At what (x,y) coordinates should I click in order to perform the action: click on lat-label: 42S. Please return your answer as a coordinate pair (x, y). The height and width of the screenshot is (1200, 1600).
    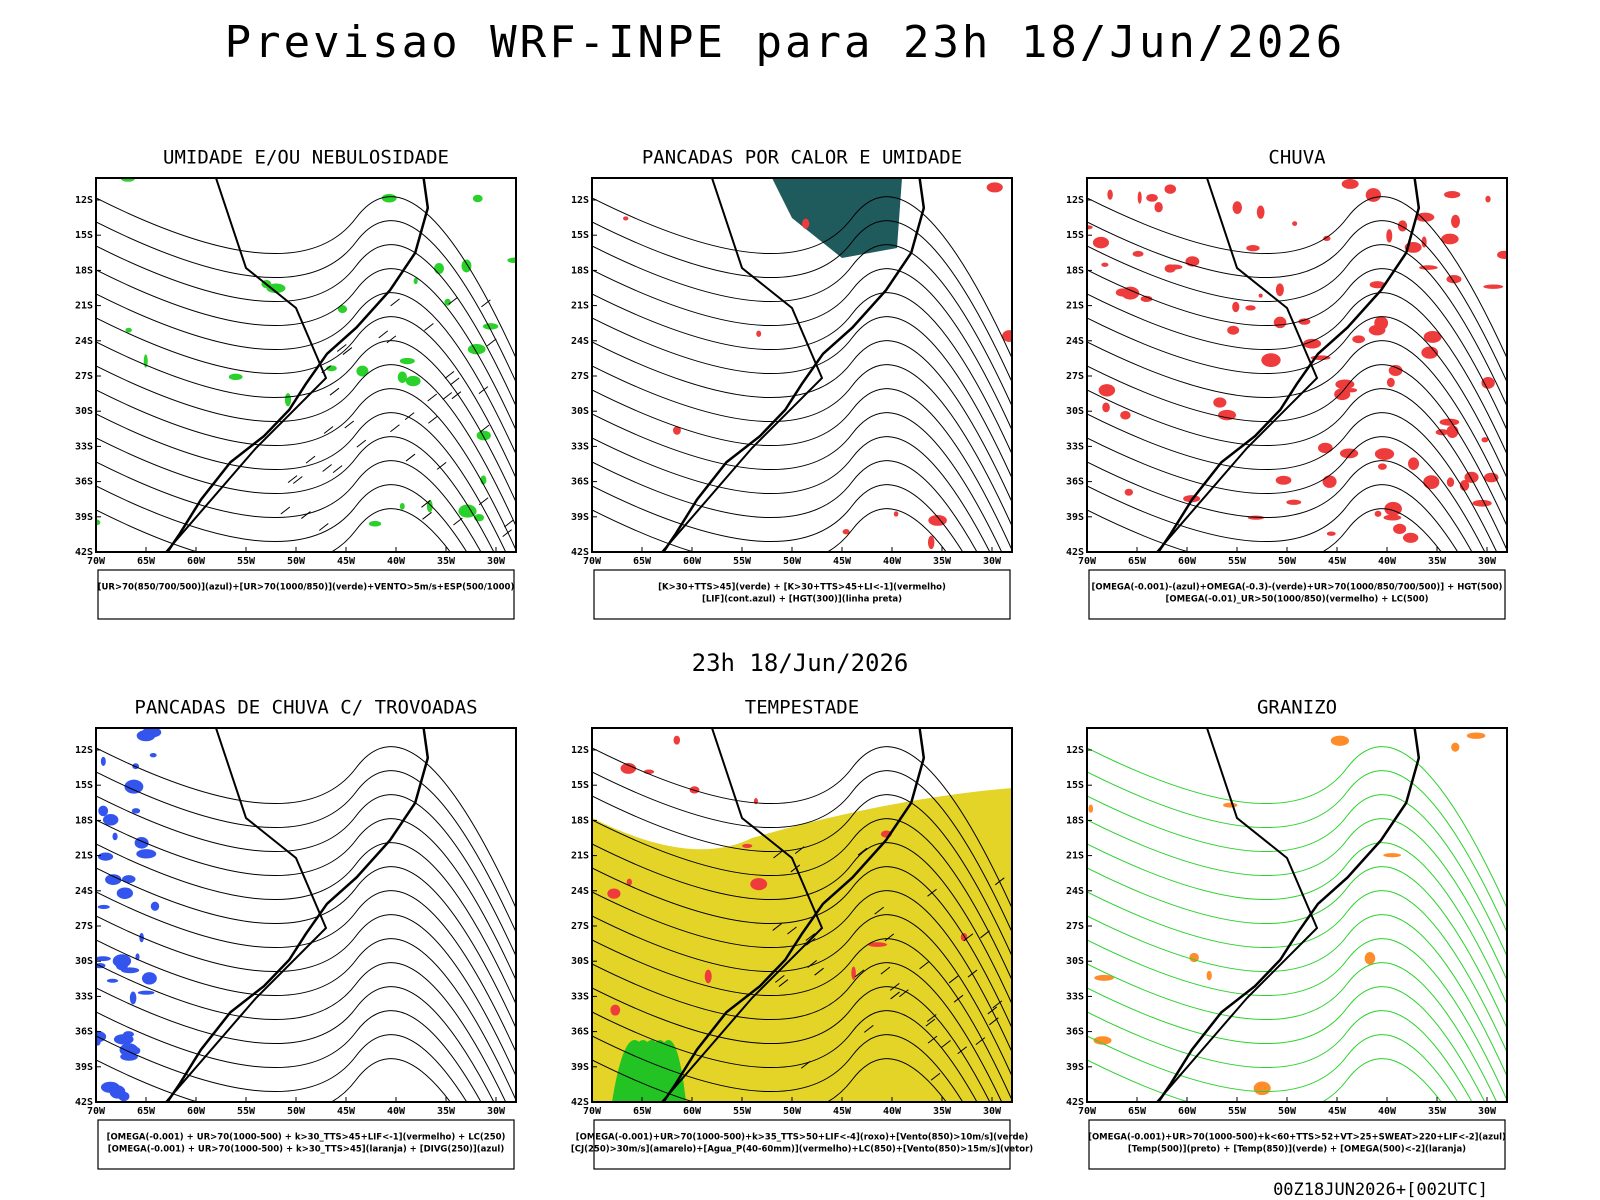
    Looking at the image, I should click on (1075, 1102).